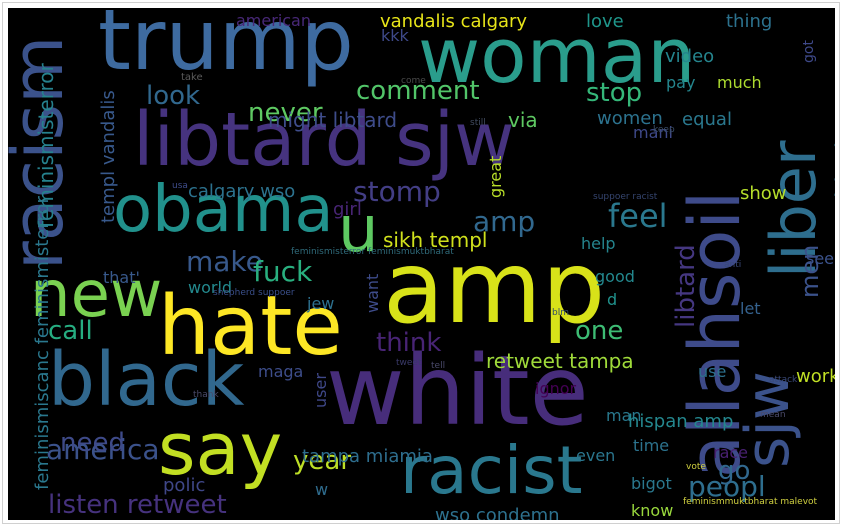 The image size is (844, 528). What do you see at coordinates (809, 51) in the screenshot?
I see `cloud-word: got` at bounding box center [809, 51].